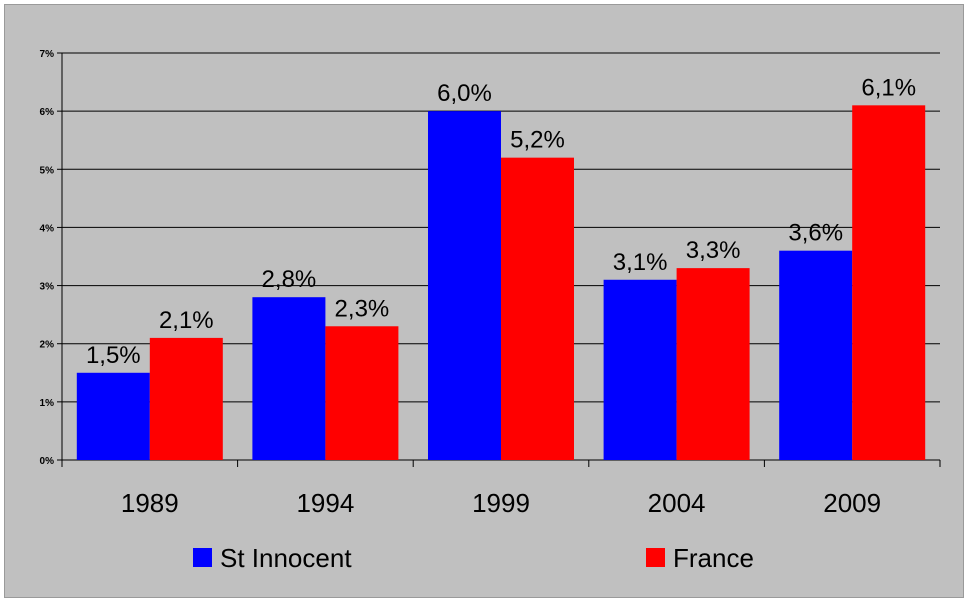 The width and height of the screenshot is (970, 604). What do you see at coordinates (473, 558) in the screenshot?
I see `legend: St Innocent France` at bounding box center [473, 558].